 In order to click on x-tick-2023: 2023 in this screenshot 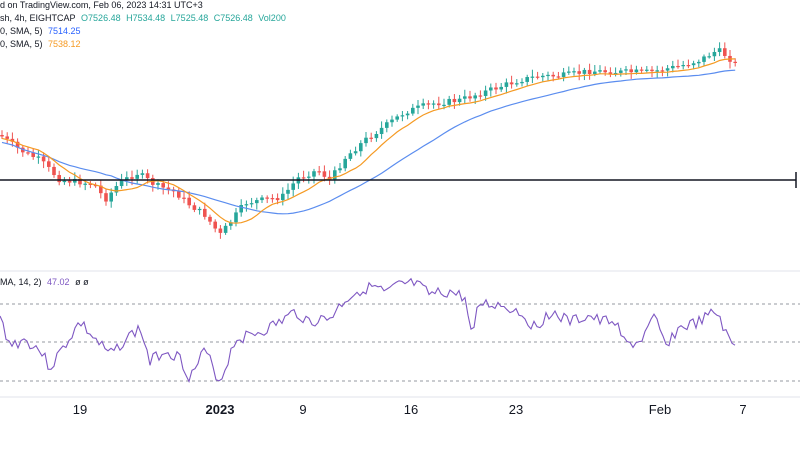, I will do `click(220, 409)`.